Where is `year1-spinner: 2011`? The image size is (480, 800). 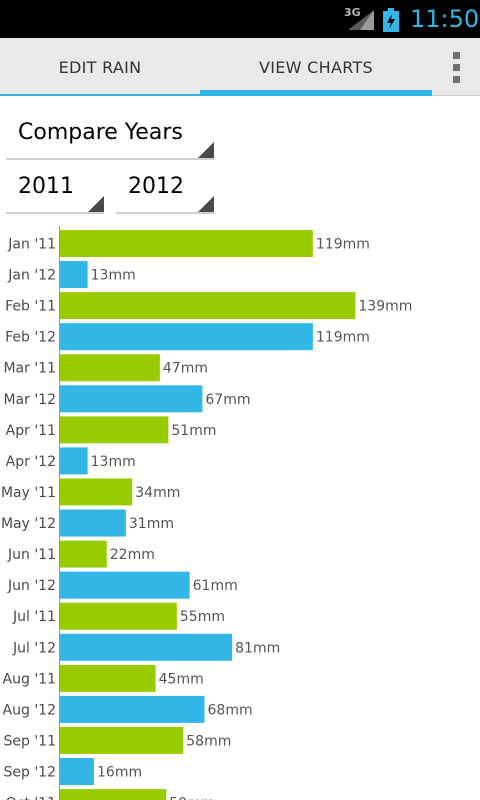
year1-spinner: 2011 is located at coordinates (55, 192).